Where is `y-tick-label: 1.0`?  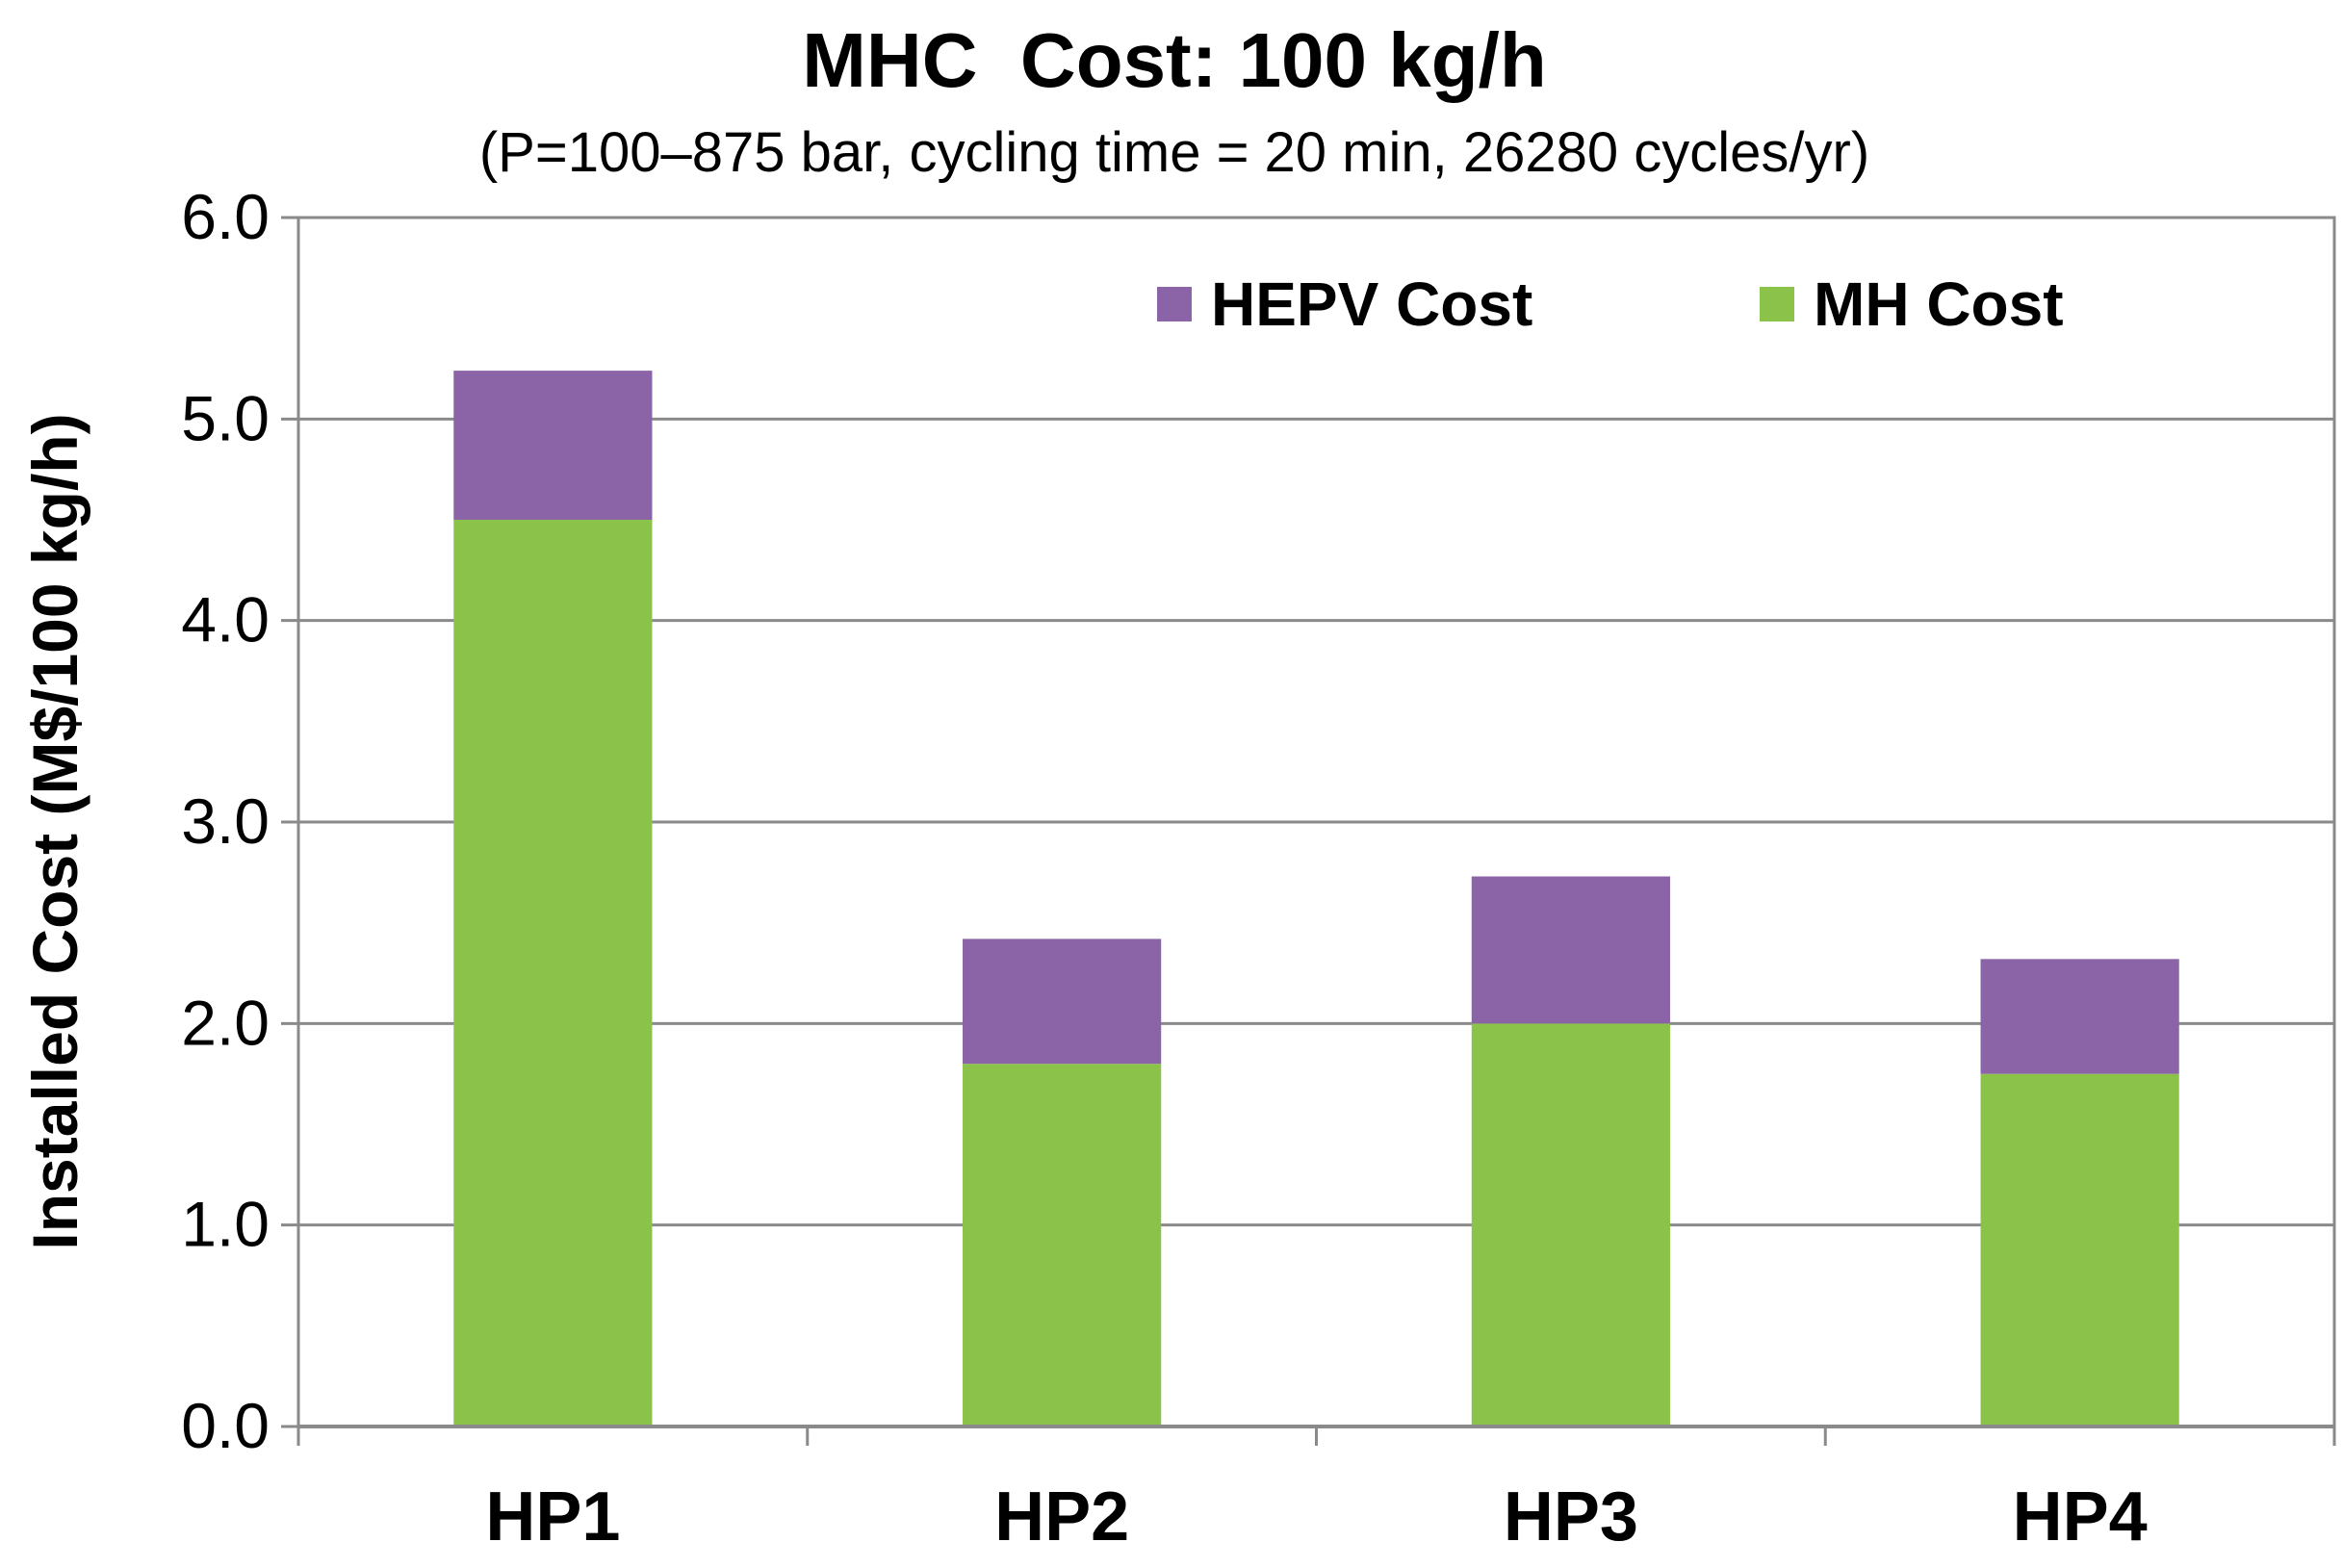 y-tick-label: 1.0 is located at coordinates (225, 1224).